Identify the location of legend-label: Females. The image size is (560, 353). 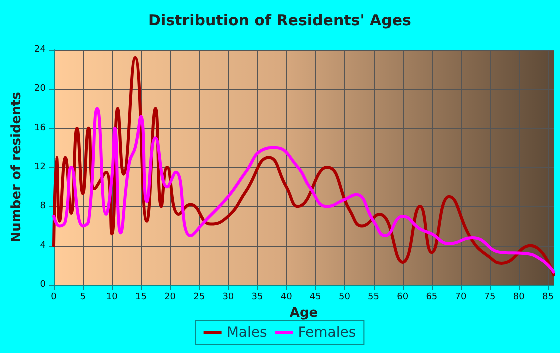
(327, 333).